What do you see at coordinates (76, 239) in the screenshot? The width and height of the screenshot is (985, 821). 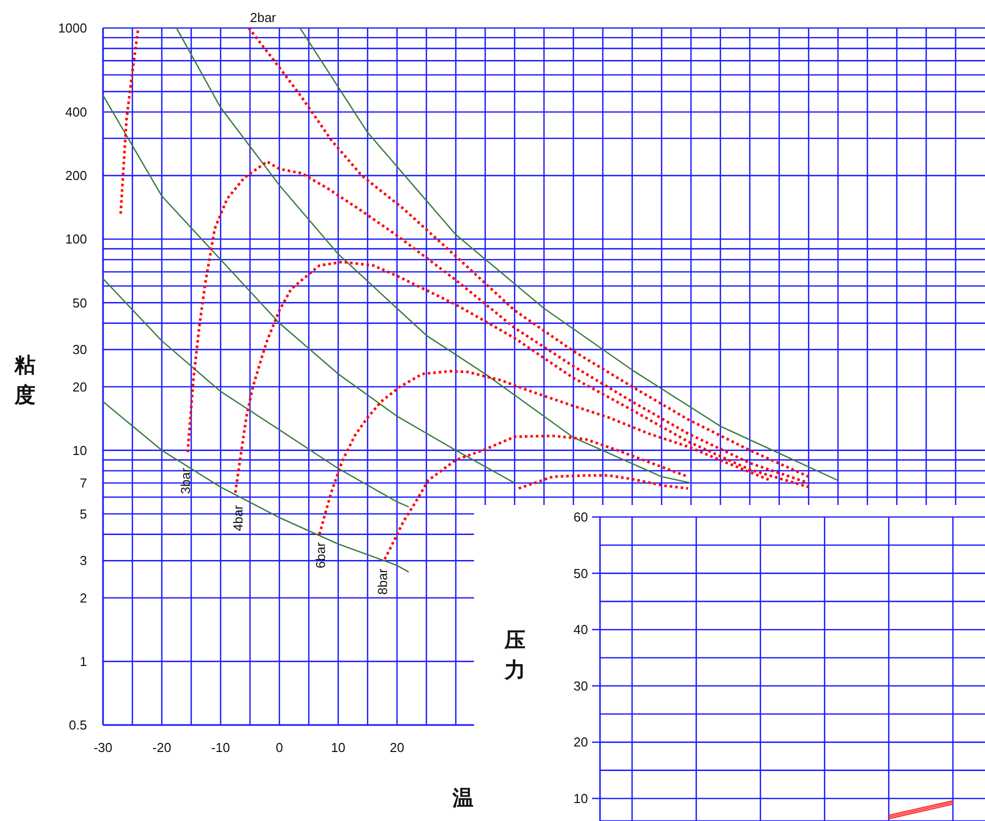 I see `y-tick-label: 100` at bounding box center [76, 239].